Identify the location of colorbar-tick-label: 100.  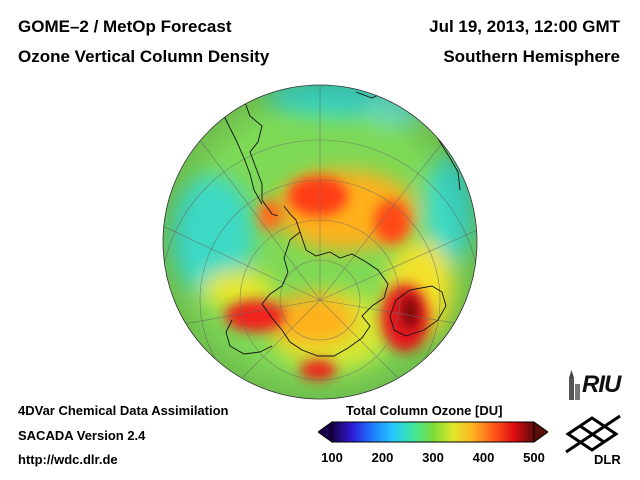
(332, 457).